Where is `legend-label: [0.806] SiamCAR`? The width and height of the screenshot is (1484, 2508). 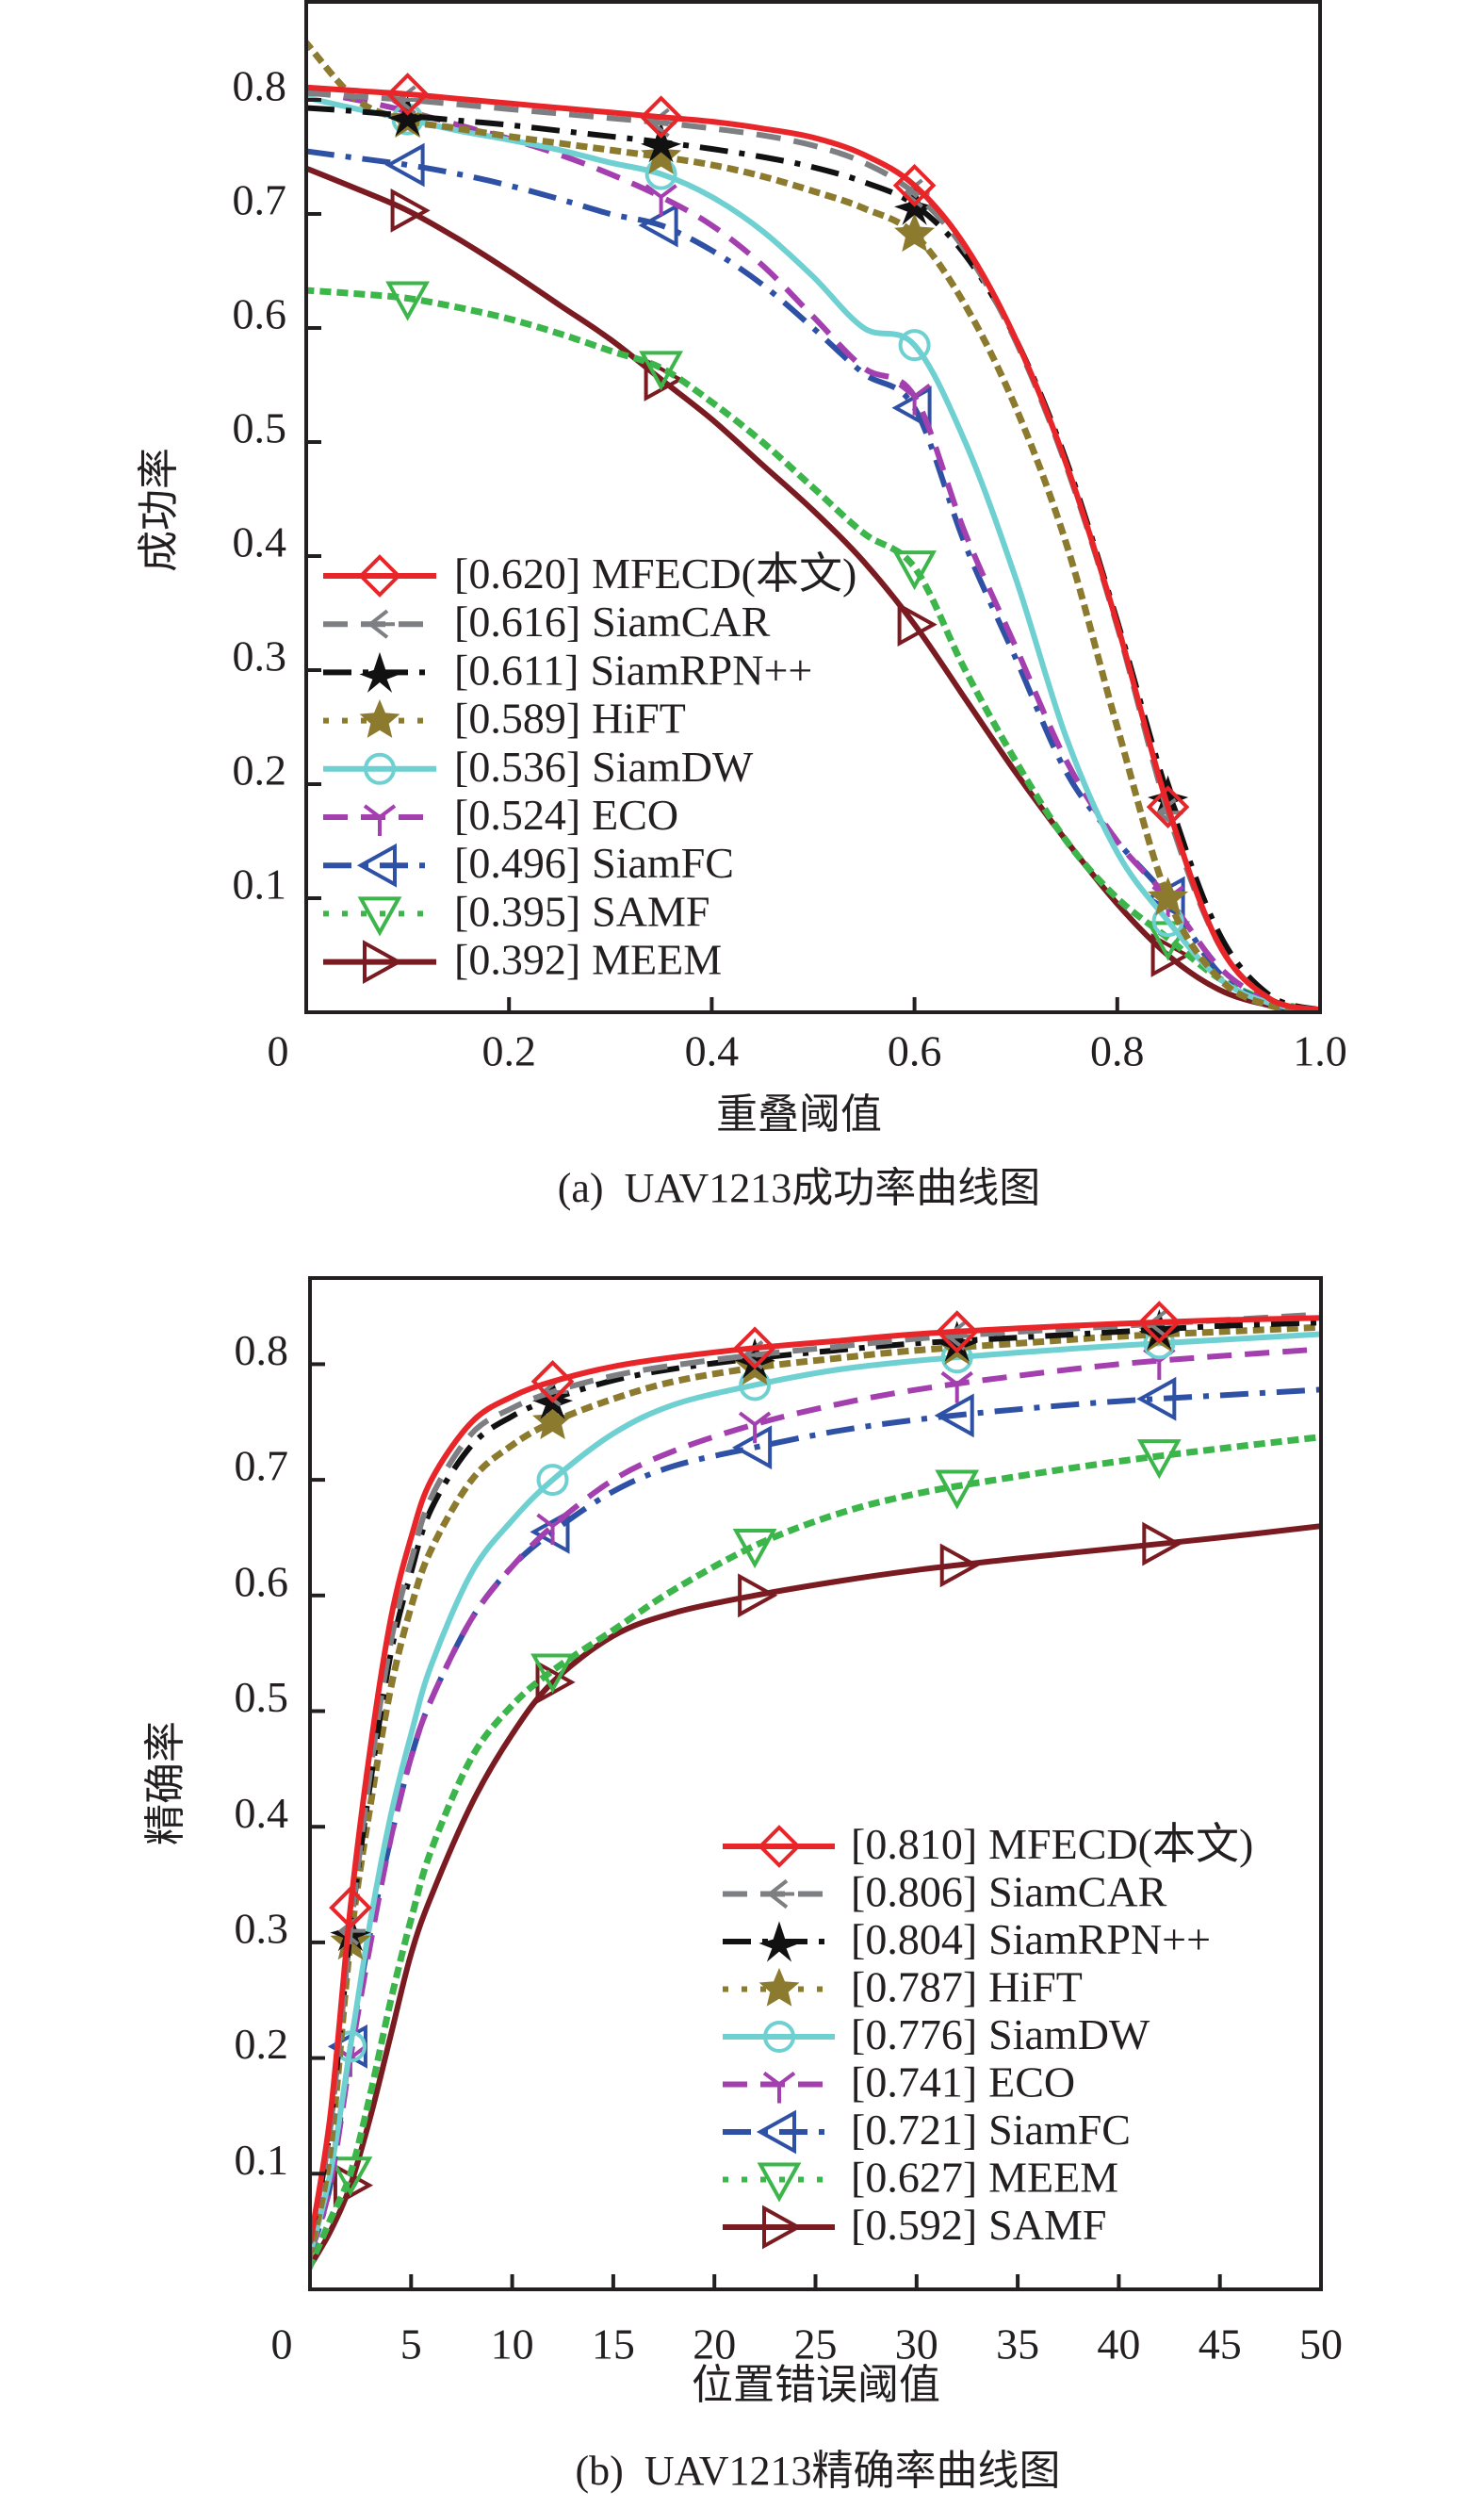 legend-label: [0.806] SiamCAR is located at coordinates (1009, 1891).